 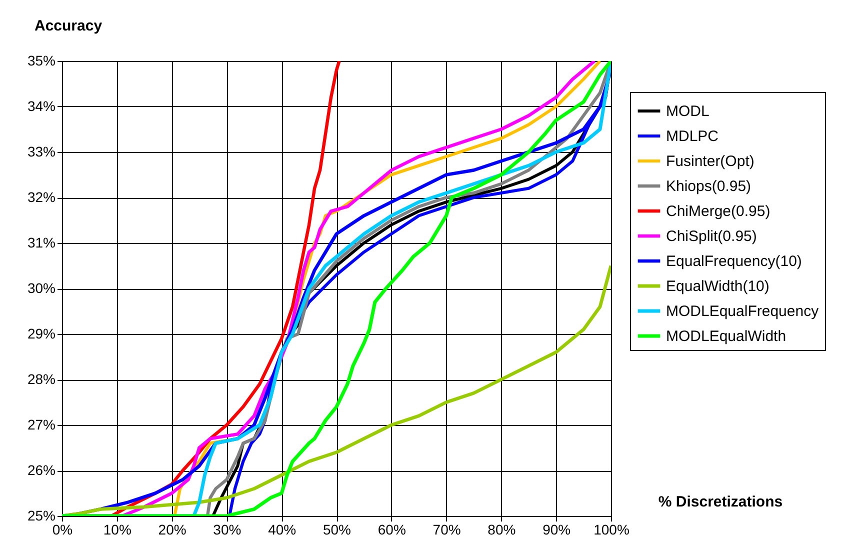 What do you see at coordinates (227, 530) in the screenshot?
I see `x-tick-label: 30%` at bounding box center [227, 530].